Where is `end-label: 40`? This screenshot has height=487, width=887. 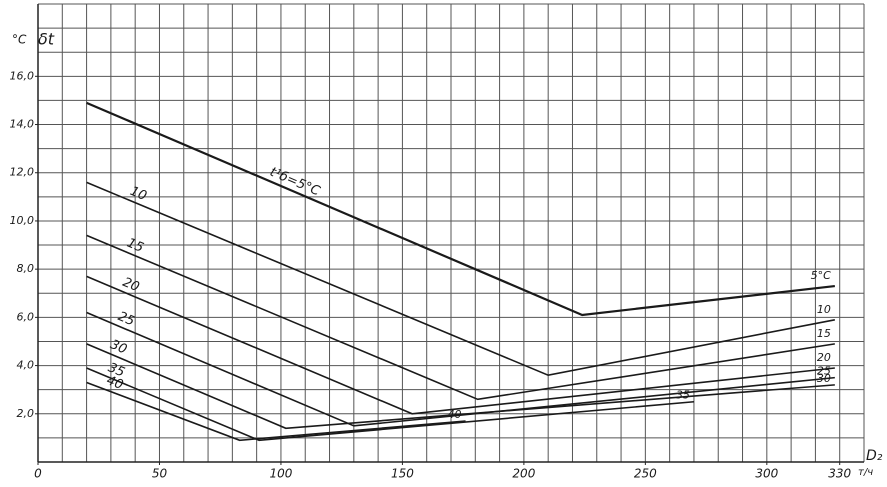 end-label: 40 is located at coordinates (455, 414).